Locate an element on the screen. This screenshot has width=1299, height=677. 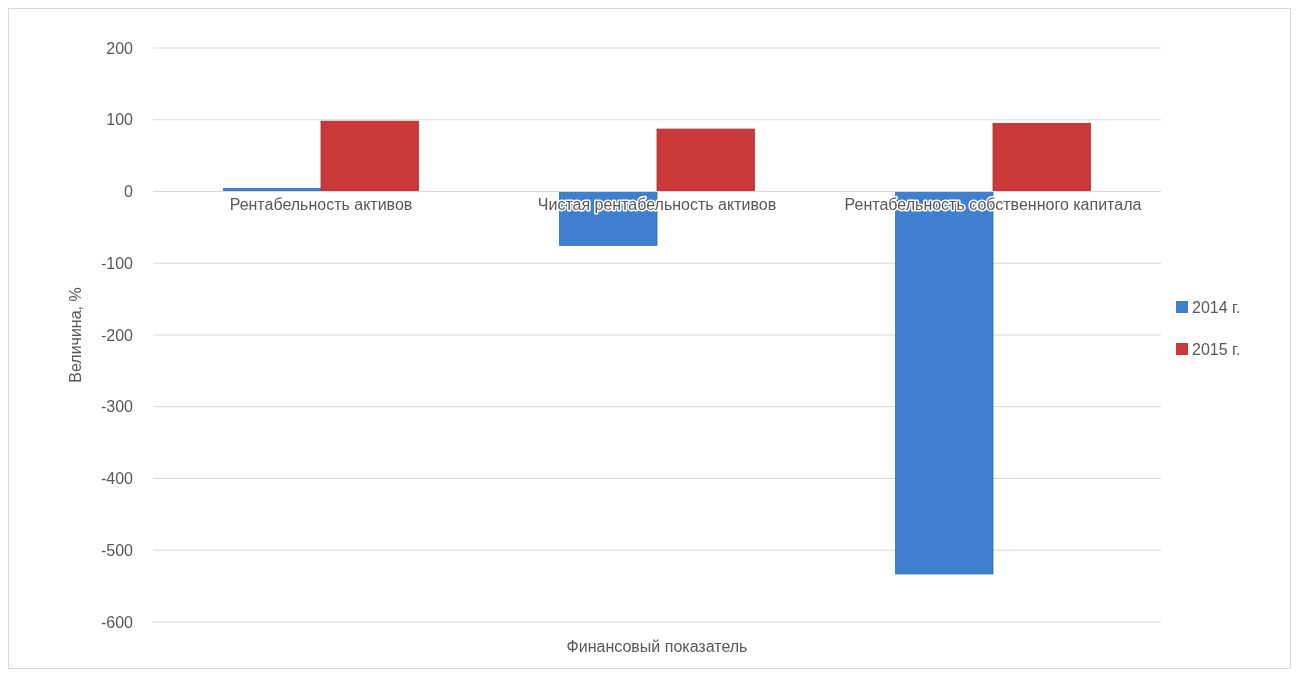
y-tick-label: -100 is located at coordinates (117, 263).